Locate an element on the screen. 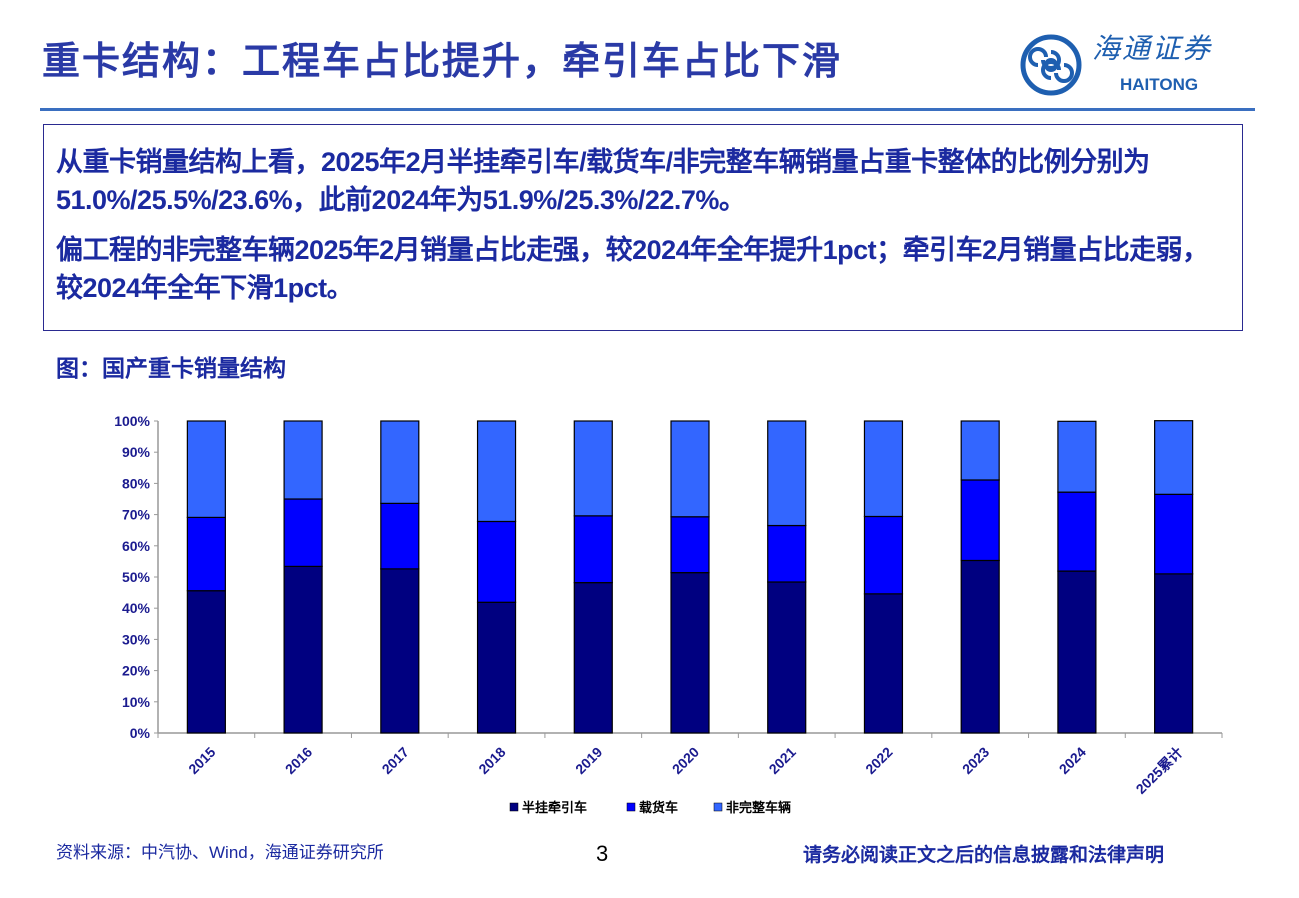  x-tick-label: 2019 is located at coordinates (588, 760).